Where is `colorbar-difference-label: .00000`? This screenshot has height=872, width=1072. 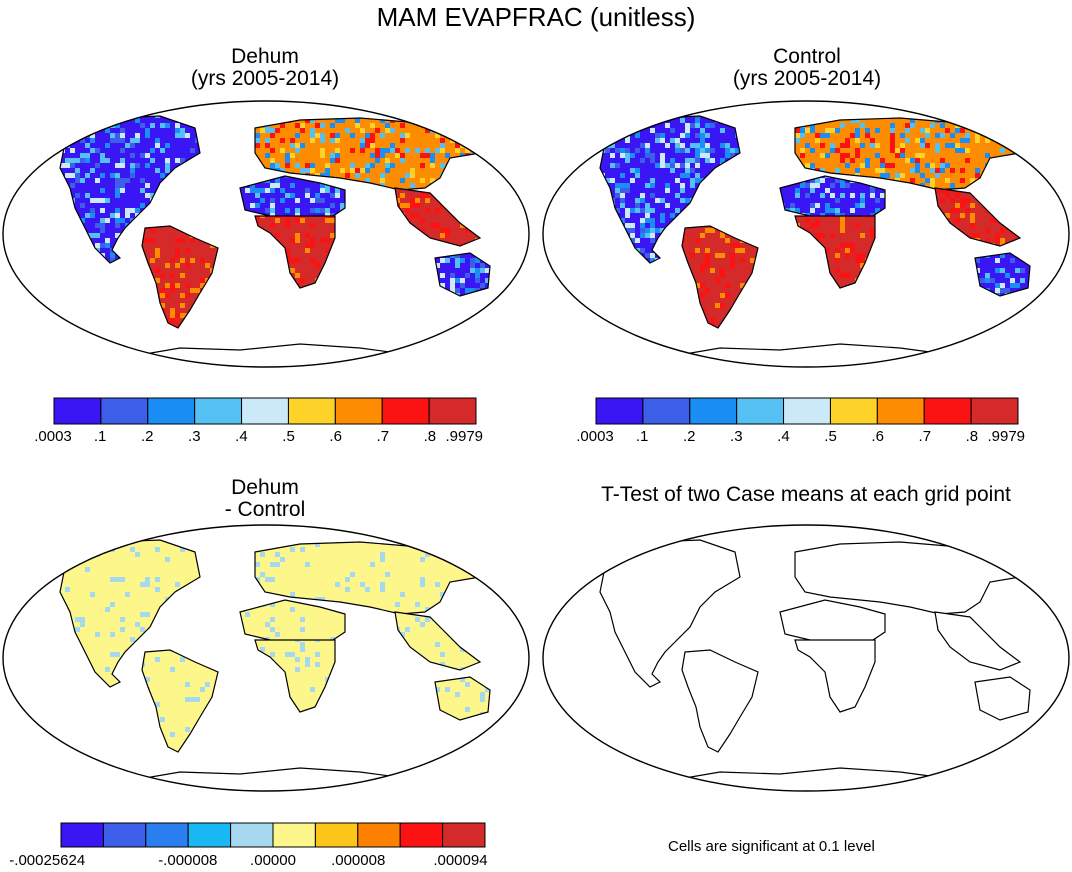 colorbar-difference-label: .00000 is located at coordinates (273, 860).